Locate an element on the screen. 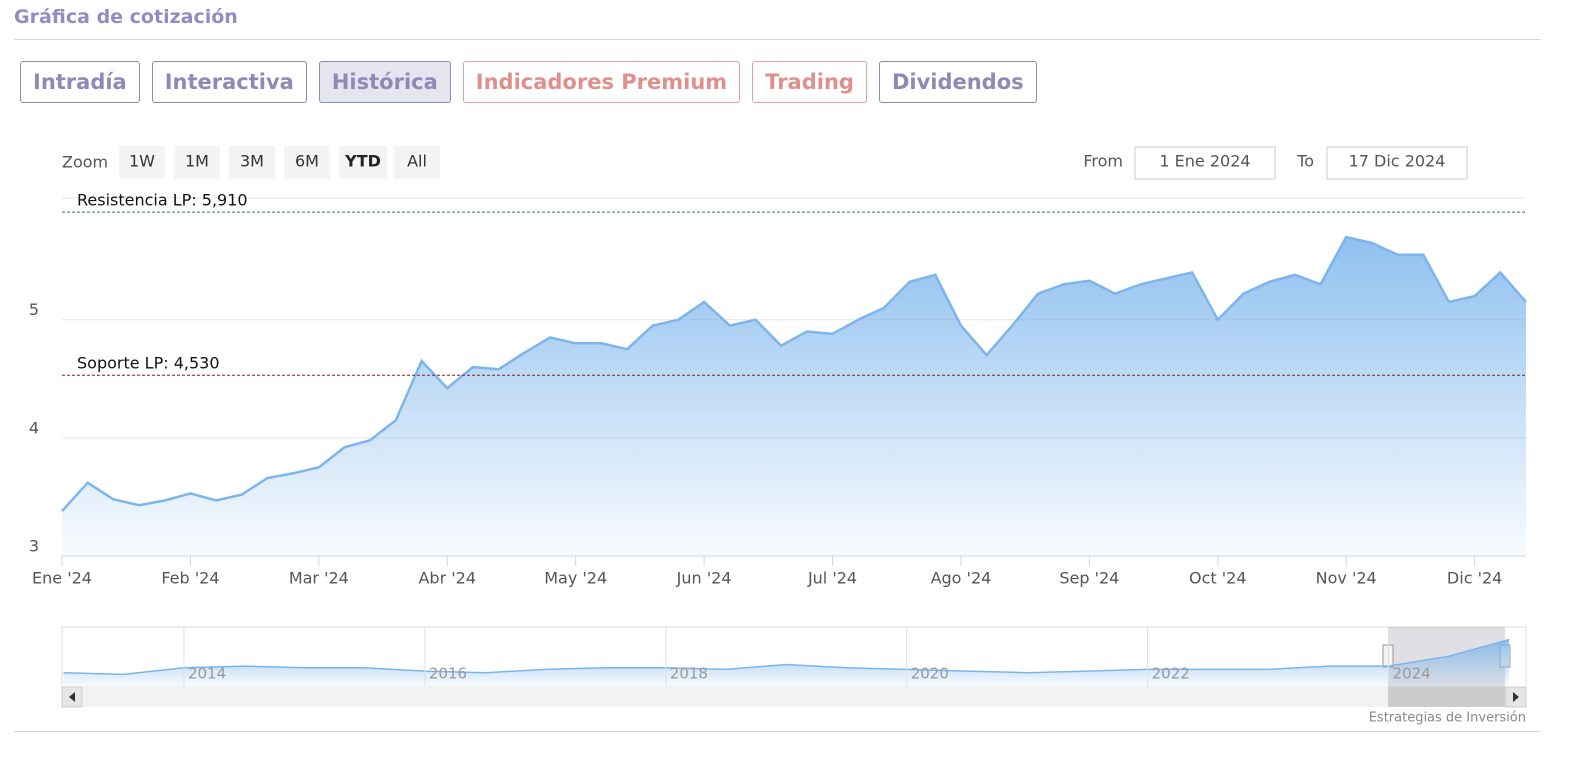 Image resolution: width=1577 pixels, height=757 pixels. zoom-button-label: YTD is located at coordinates (362, 161).